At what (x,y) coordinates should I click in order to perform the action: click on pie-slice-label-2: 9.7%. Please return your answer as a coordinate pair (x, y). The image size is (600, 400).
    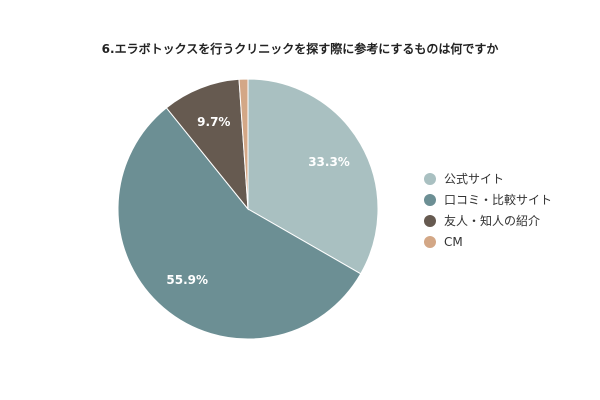
    Looking at the image, I should click on (213, 122).